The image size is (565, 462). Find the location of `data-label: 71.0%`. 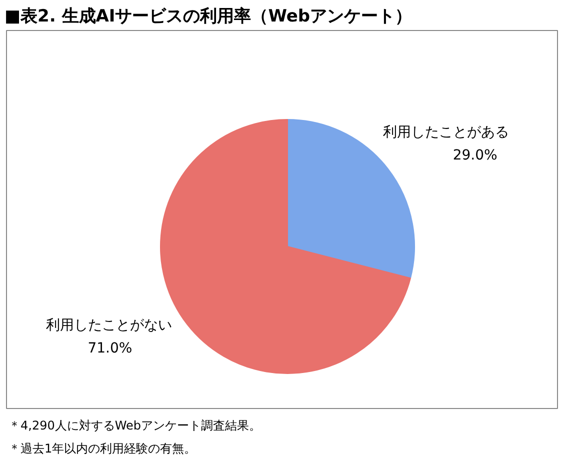

data-label: 71.0% is located at coordinates (110, 348).